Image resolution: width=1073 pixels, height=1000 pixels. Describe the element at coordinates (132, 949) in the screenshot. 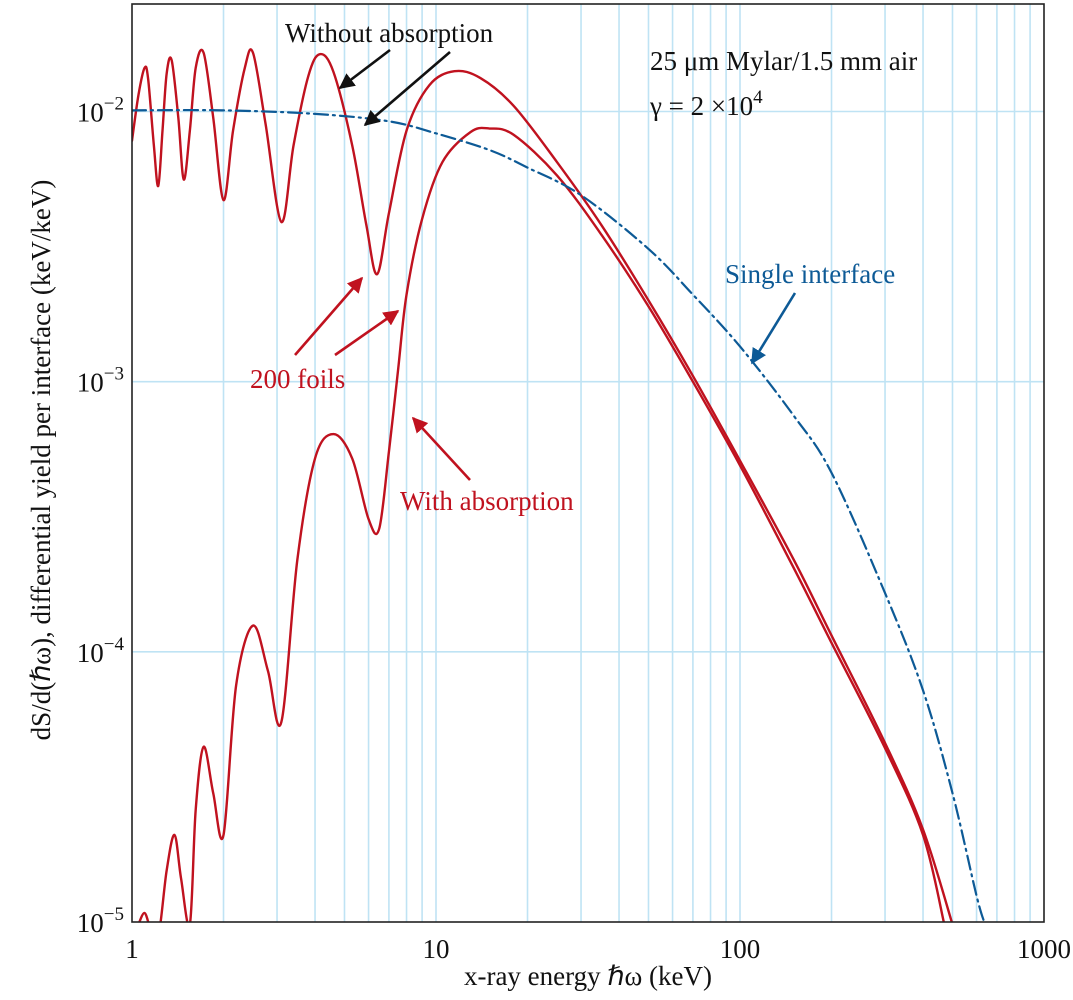

I see `x-tick-label: 1` at that location.